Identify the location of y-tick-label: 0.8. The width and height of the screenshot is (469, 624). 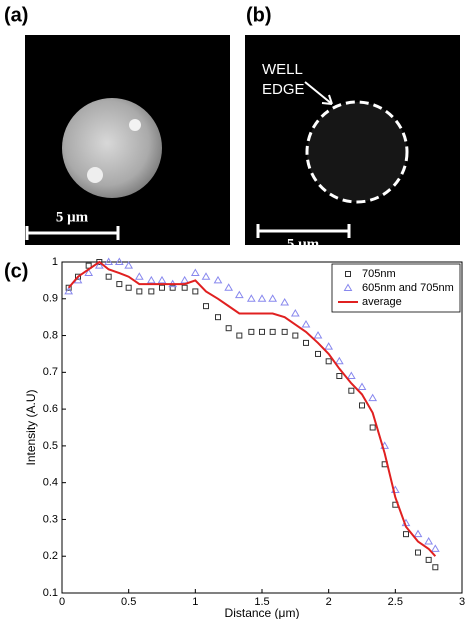
(50, 335).